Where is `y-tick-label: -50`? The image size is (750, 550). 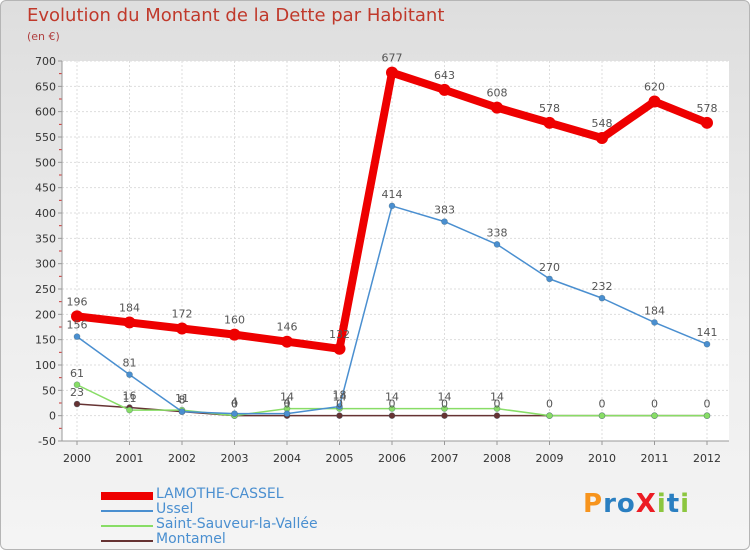
y-tick-label: -50 is located at coordinates (47, 441).